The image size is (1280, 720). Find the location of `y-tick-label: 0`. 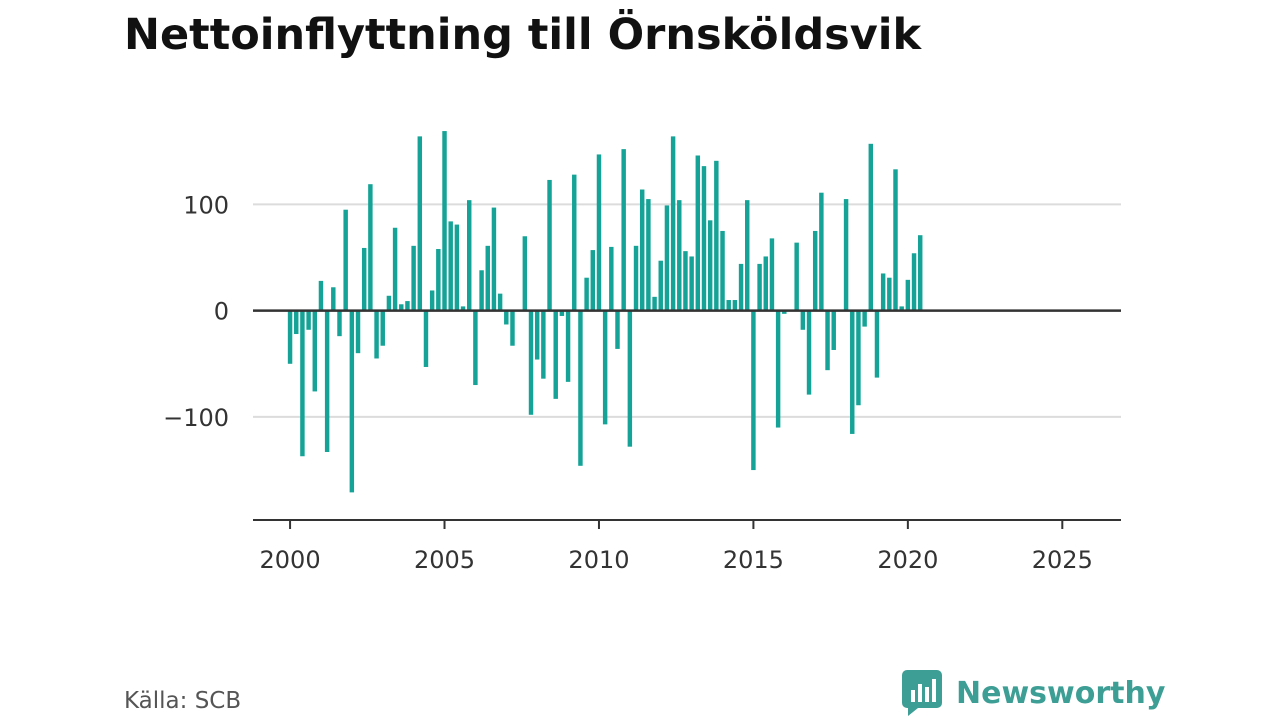

y-tick-label: 0 is located at coordinates (221, 312).